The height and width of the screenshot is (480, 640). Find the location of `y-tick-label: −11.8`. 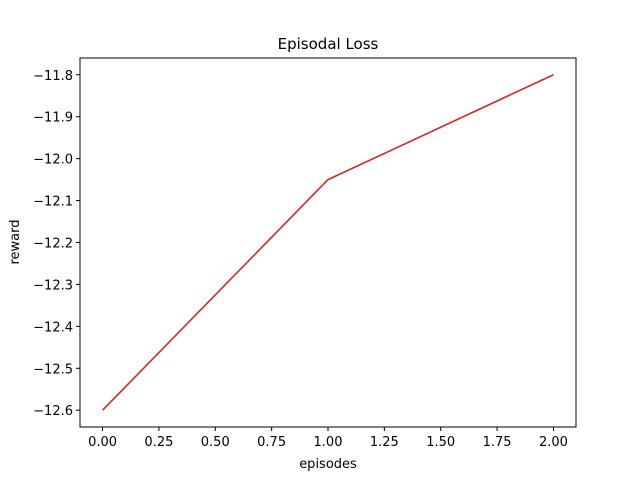

y-tick-label: −11.8 is located at coordinates (53, 76).